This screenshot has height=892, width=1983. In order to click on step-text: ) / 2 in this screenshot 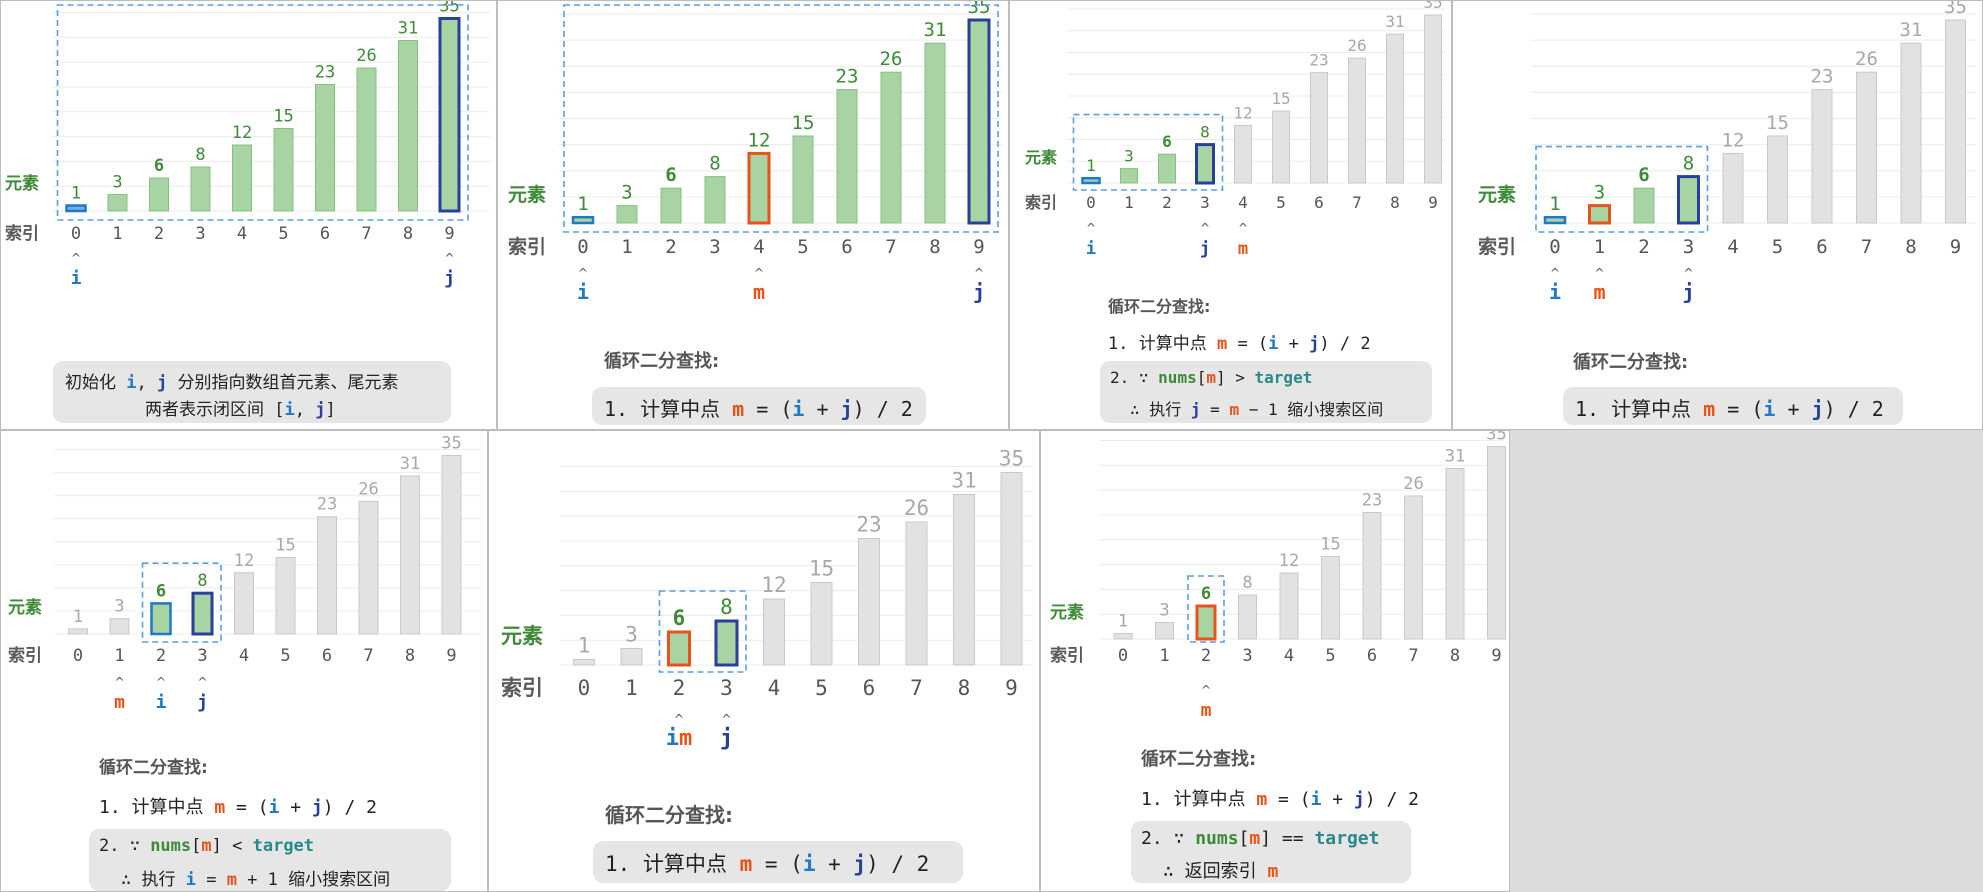, I will do `click(1391, 799)`.